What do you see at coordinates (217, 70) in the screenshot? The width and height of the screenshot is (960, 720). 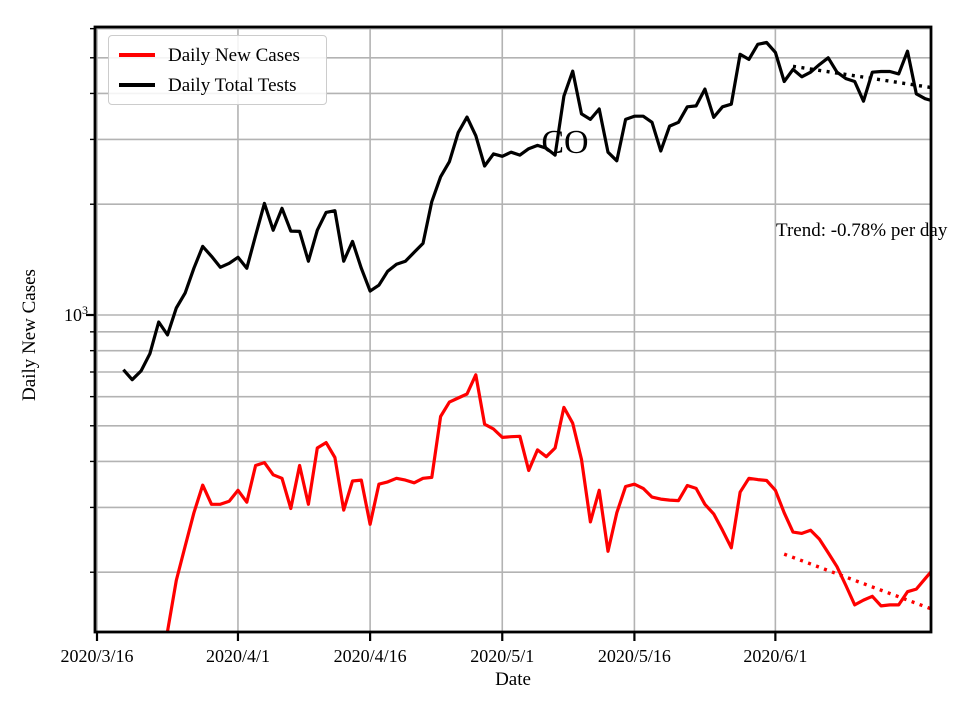 I see `legend: Daily New Cases Daily Total Tests` at bounding box center [217, 70].